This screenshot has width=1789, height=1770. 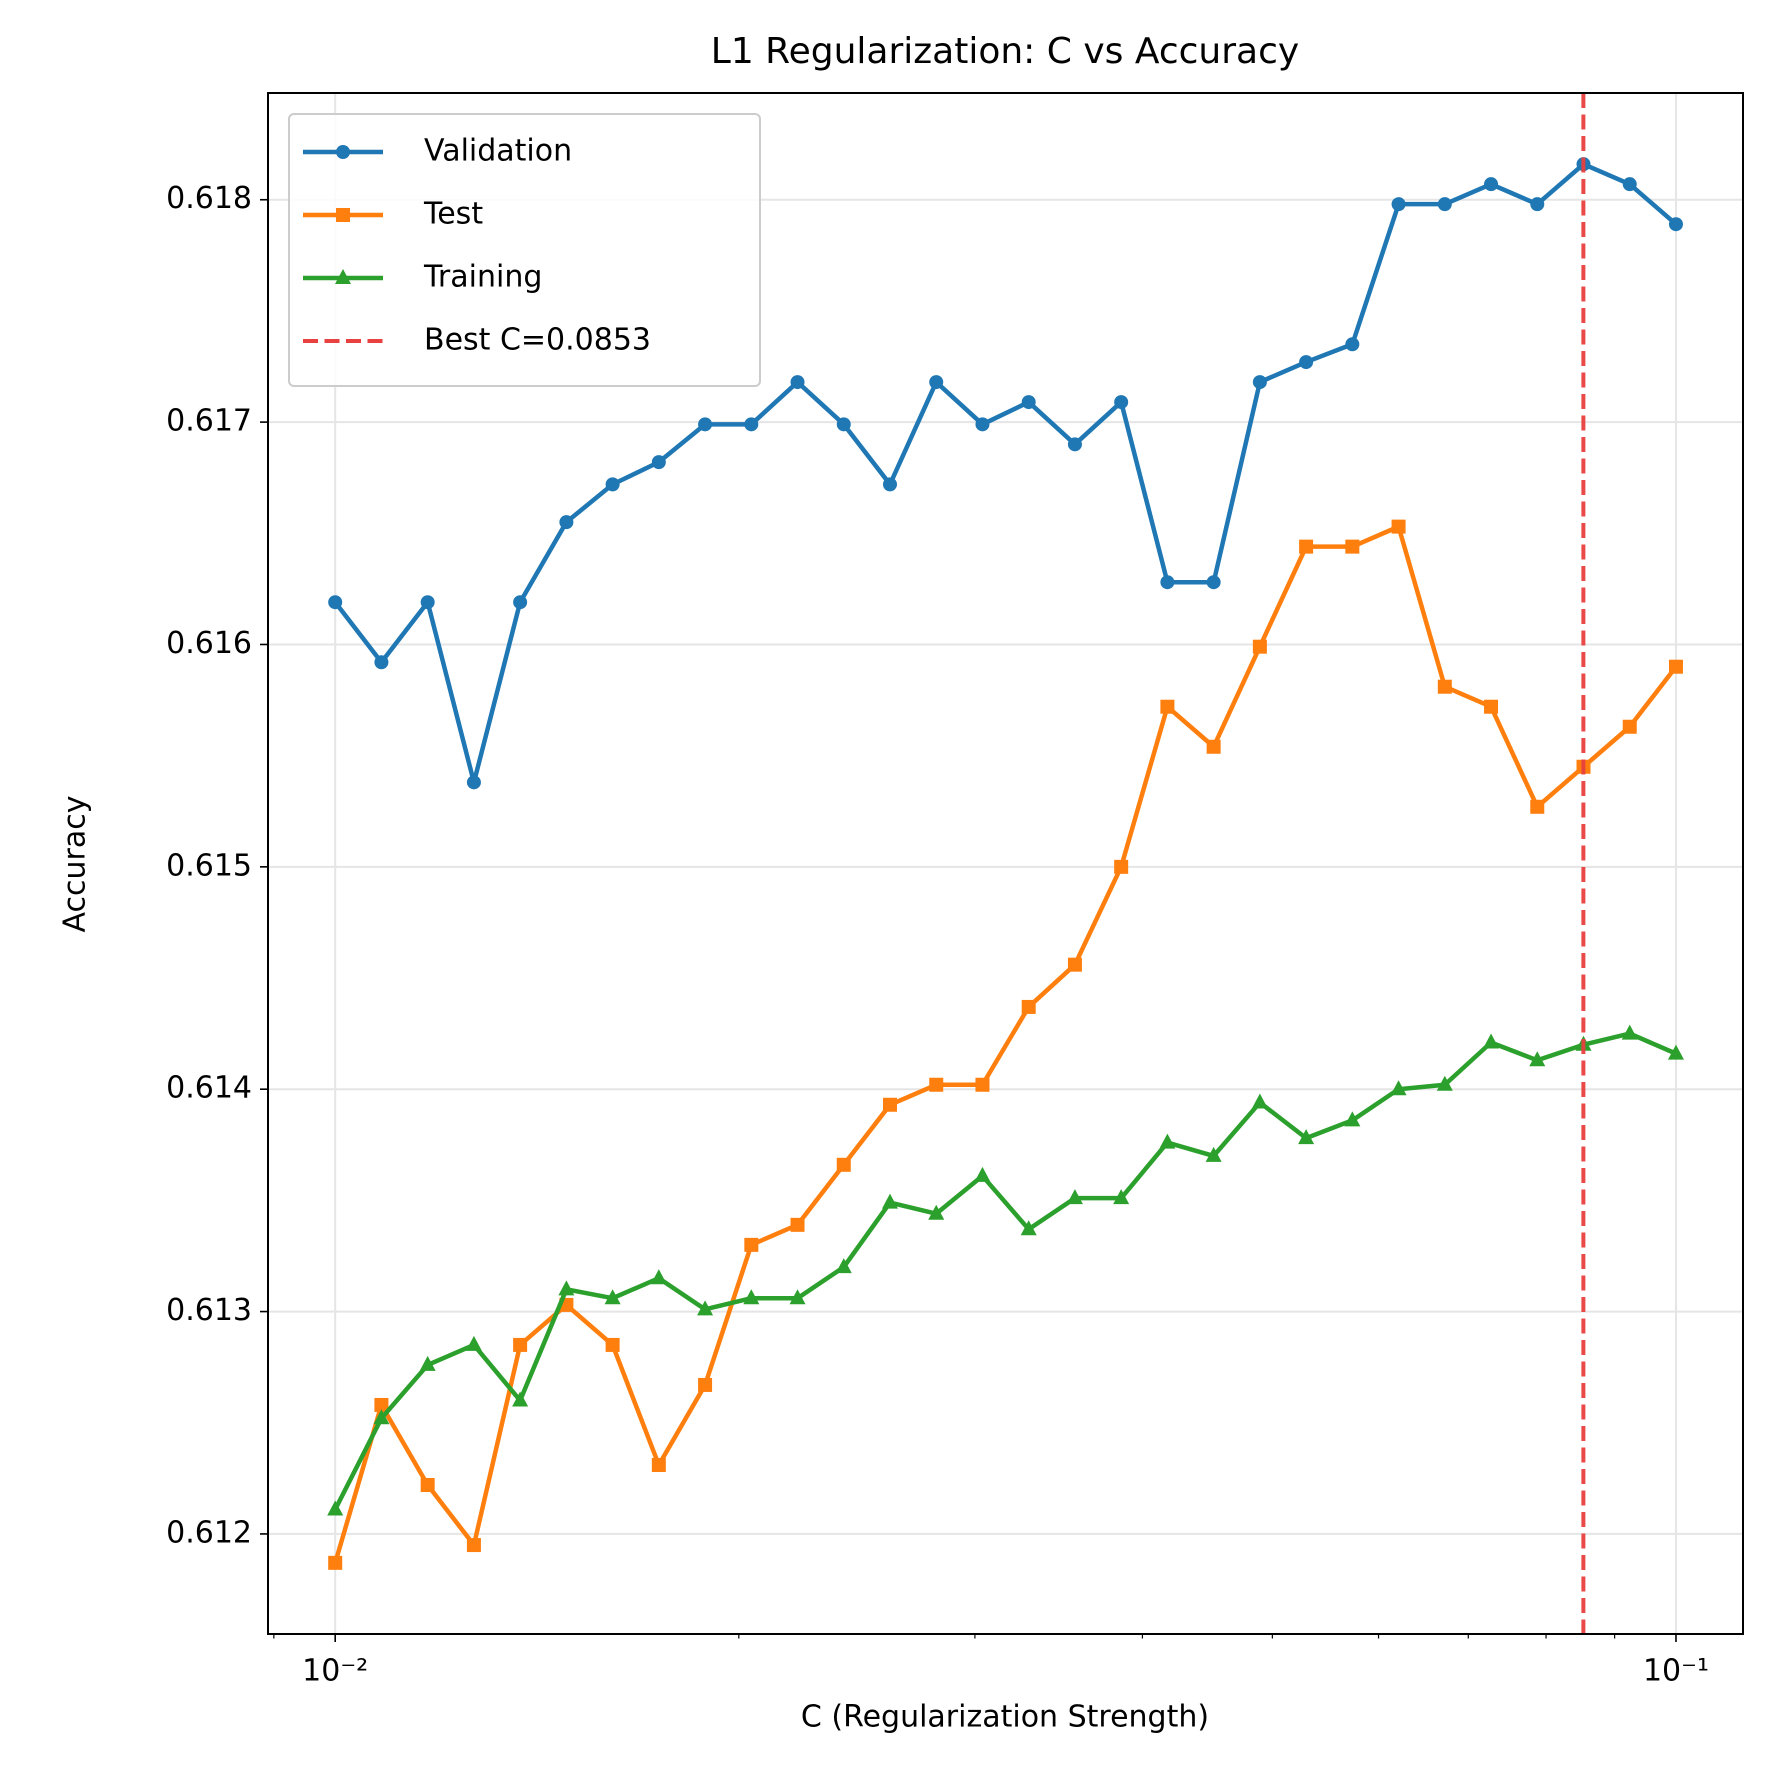 I want to click on y-tick-label: 0.618, so click(x=209, y=198).